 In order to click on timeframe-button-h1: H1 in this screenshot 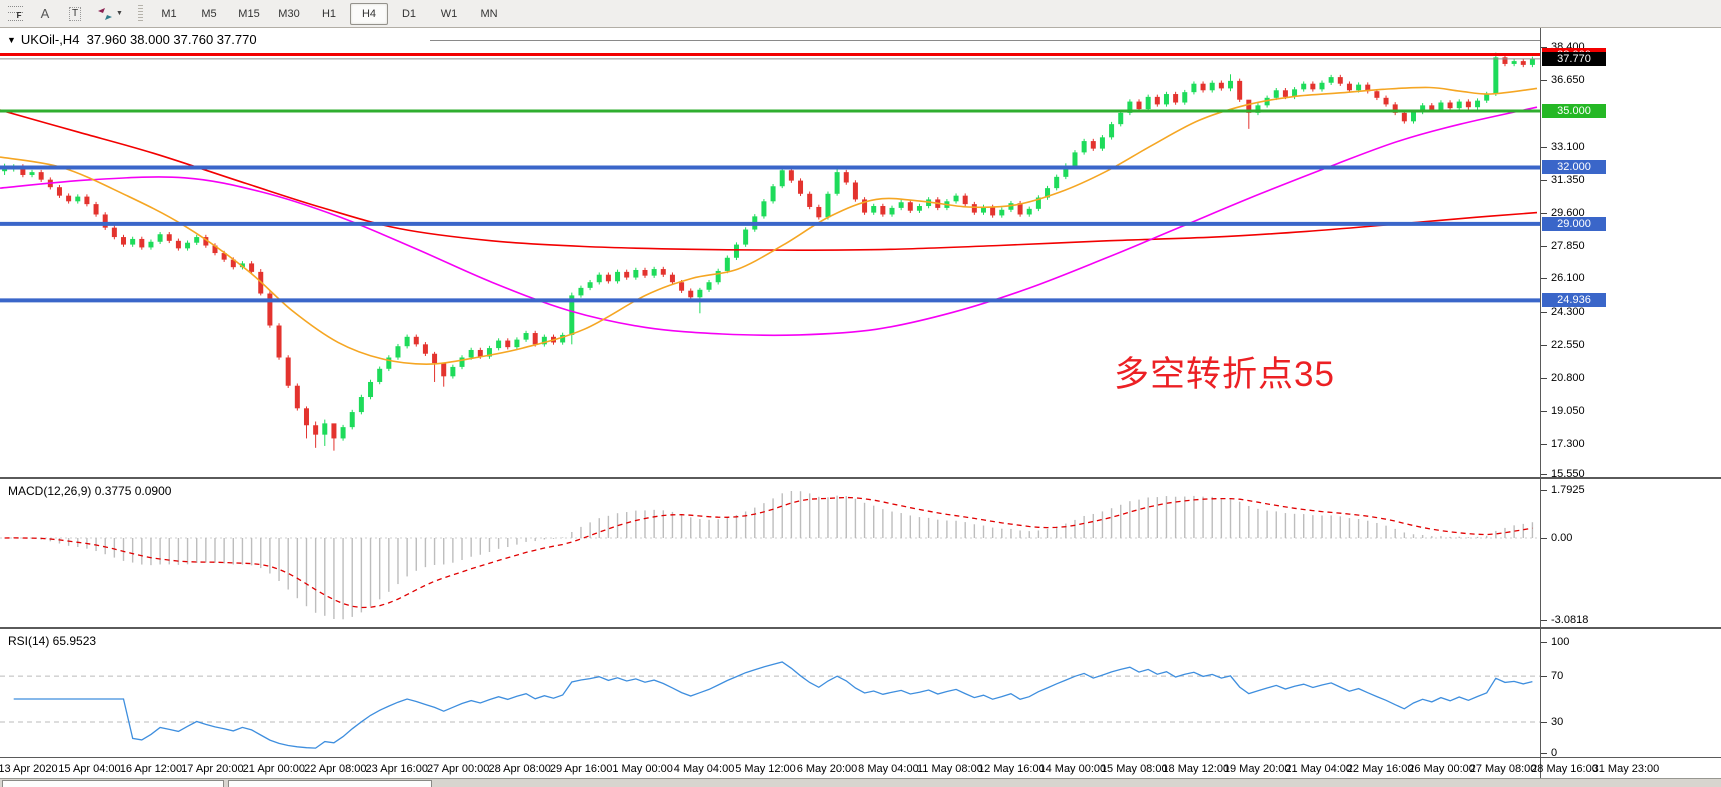, I will do `click(329, 13)`.